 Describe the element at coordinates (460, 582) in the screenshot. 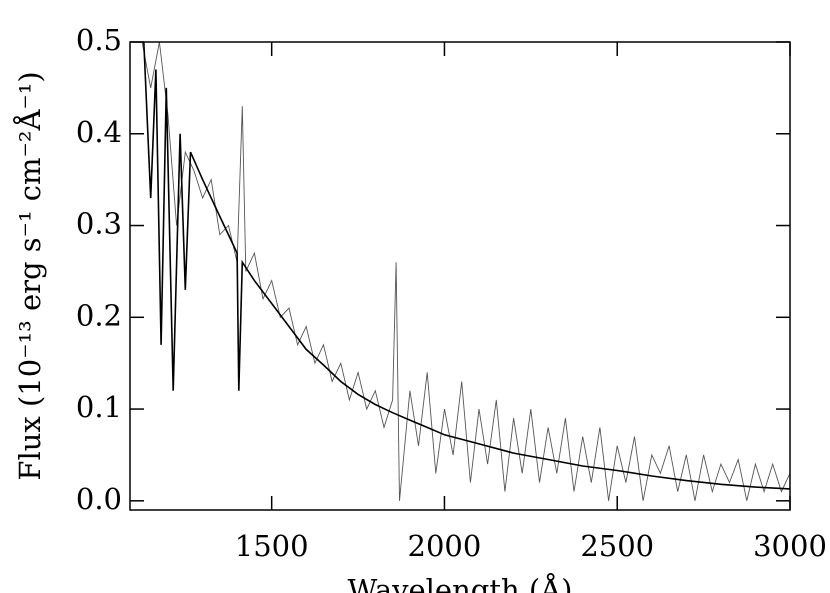

I see `x-axis-label: Wavelength (Å)` at that location.